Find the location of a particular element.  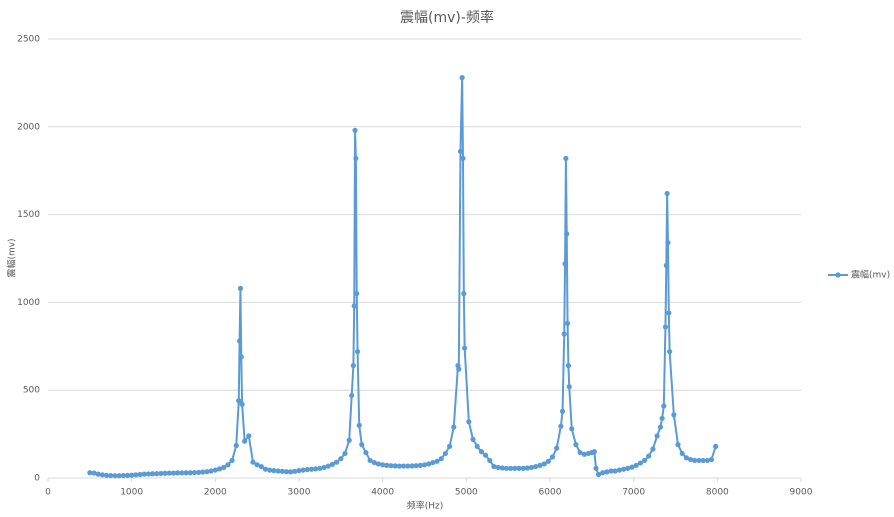

y-tick-label: 500 is located at coordinates (31, 391).